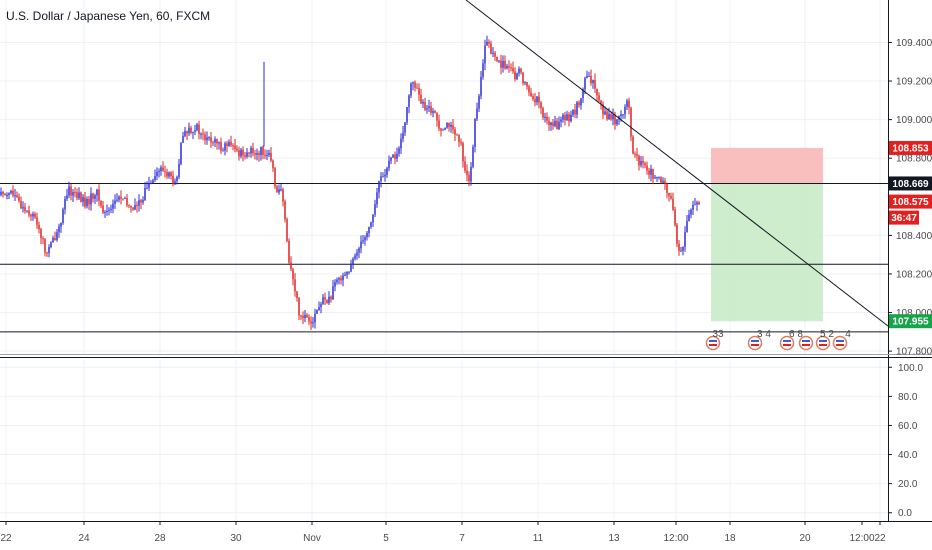 The width and height of the screenshot is (932, 550). What do you see at coordinates (675, 538) in the screenshot?
I see `x-tick-label: 12:00` at bounding box center [675, 538].